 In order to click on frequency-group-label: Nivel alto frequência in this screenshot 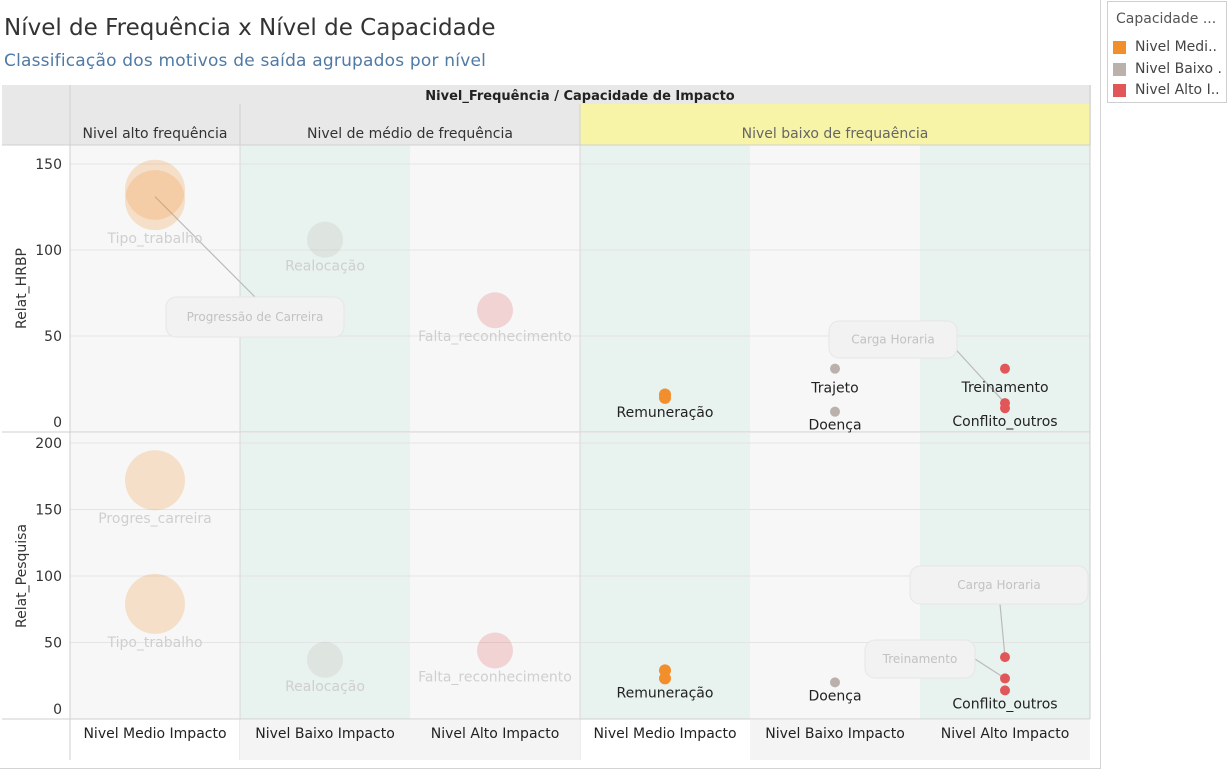, I will do `click(155, 134)`.